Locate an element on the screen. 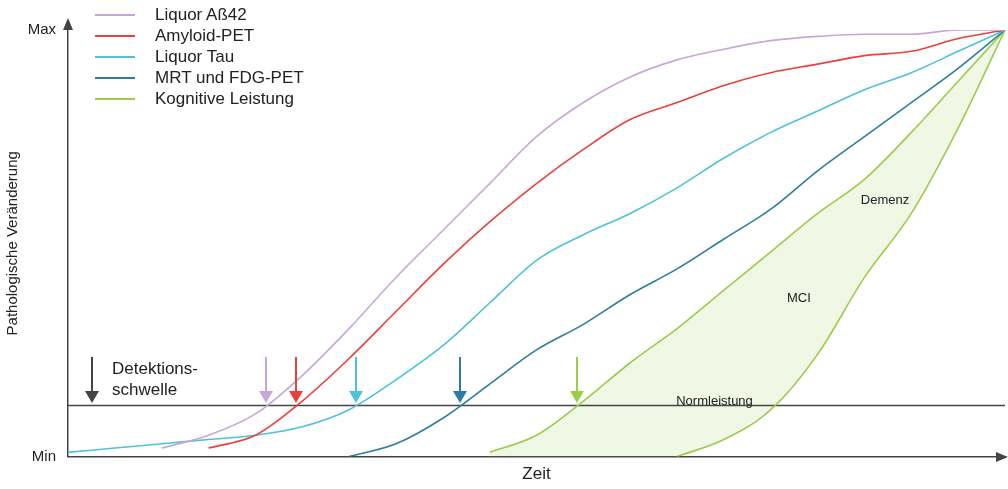 This screenshot has width=1008, height=489. text: Max is located at coordinates (42, 29).